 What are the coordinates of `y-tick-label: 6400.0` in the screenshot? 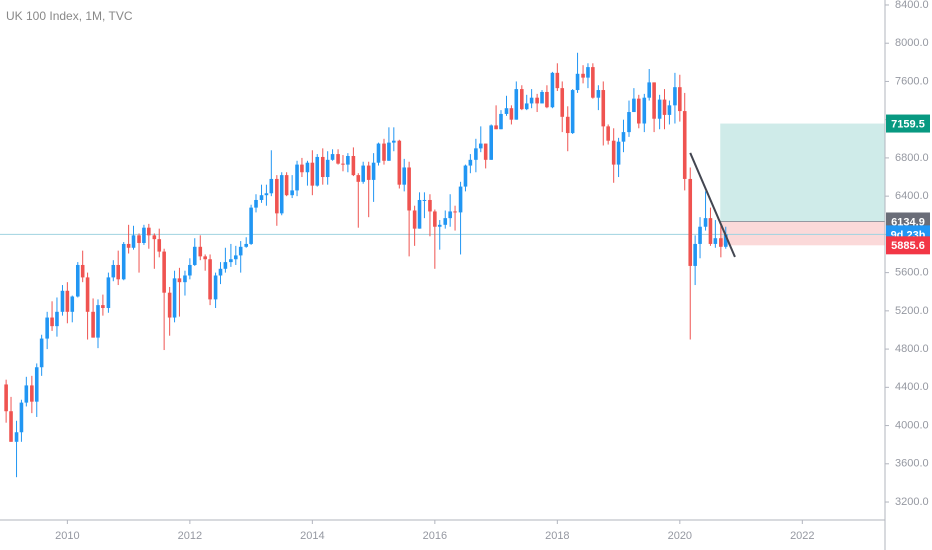 It's located at (912, 196).